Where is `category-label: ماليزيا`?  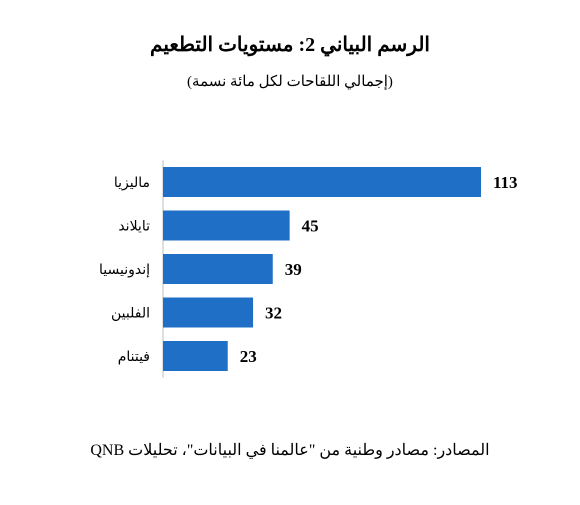
category-label: ماليزيا is located at coordinates (132, 183).